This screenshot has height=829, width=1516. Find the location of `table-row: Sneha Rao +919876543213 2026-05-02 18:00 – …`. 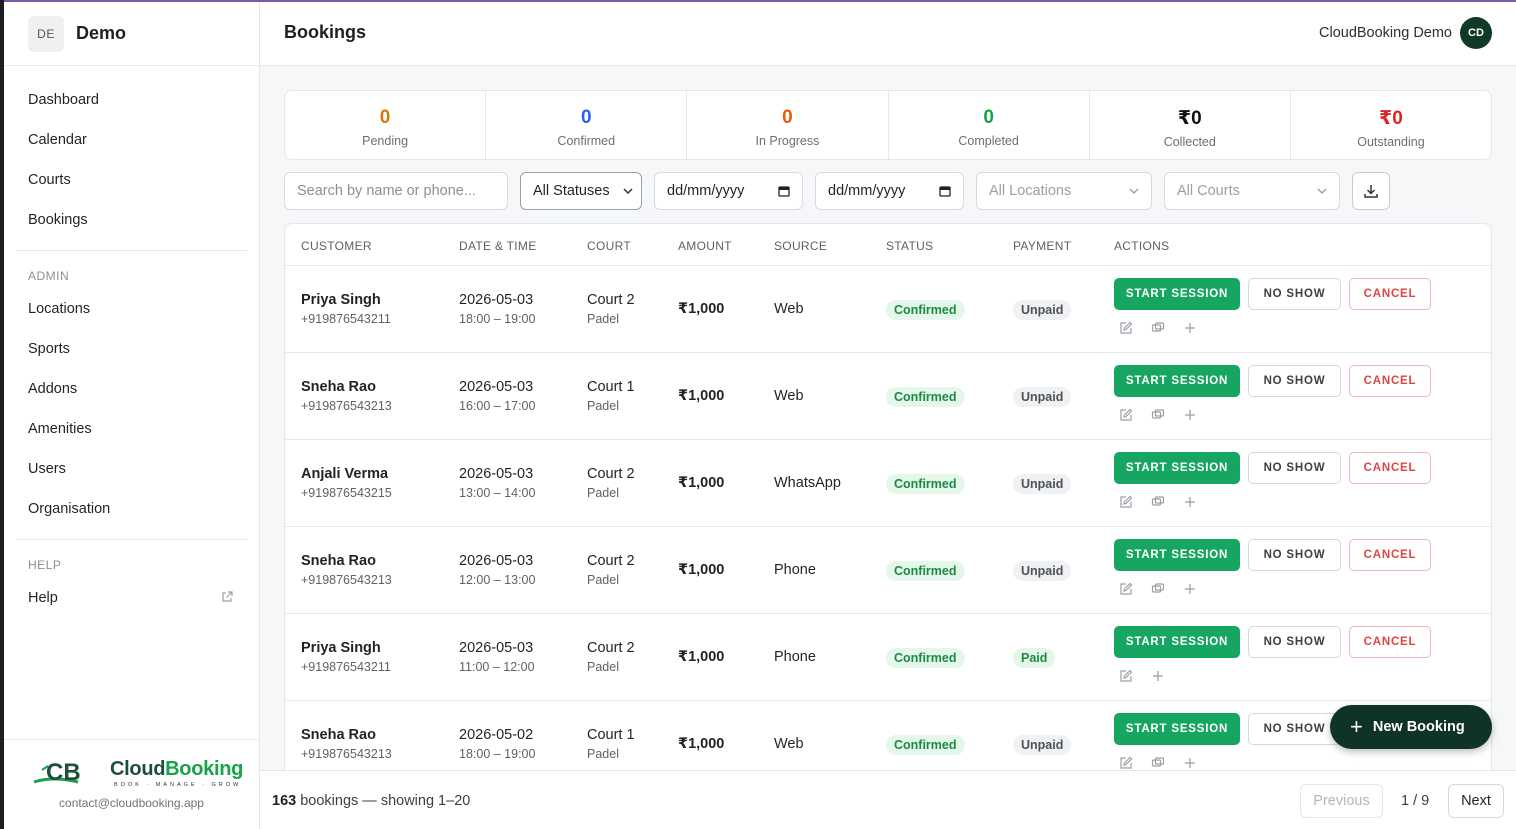

table-row: Sneha Rao +919876543213 2026-05-02 18:00 – … is located at coordinates (888, 735).